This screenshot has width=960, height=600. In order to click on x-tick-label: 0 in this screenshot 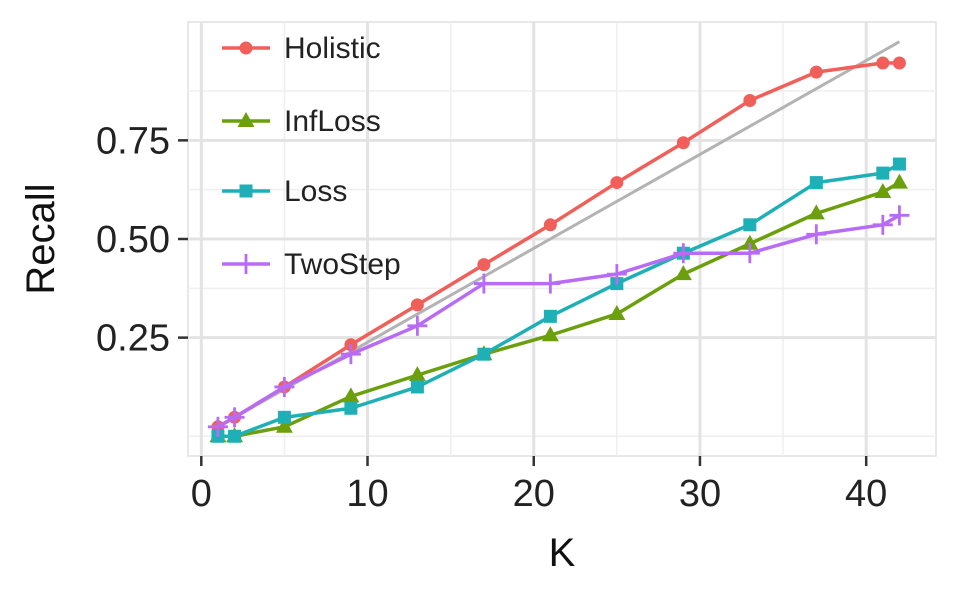, I will do `click(201, 494)`.